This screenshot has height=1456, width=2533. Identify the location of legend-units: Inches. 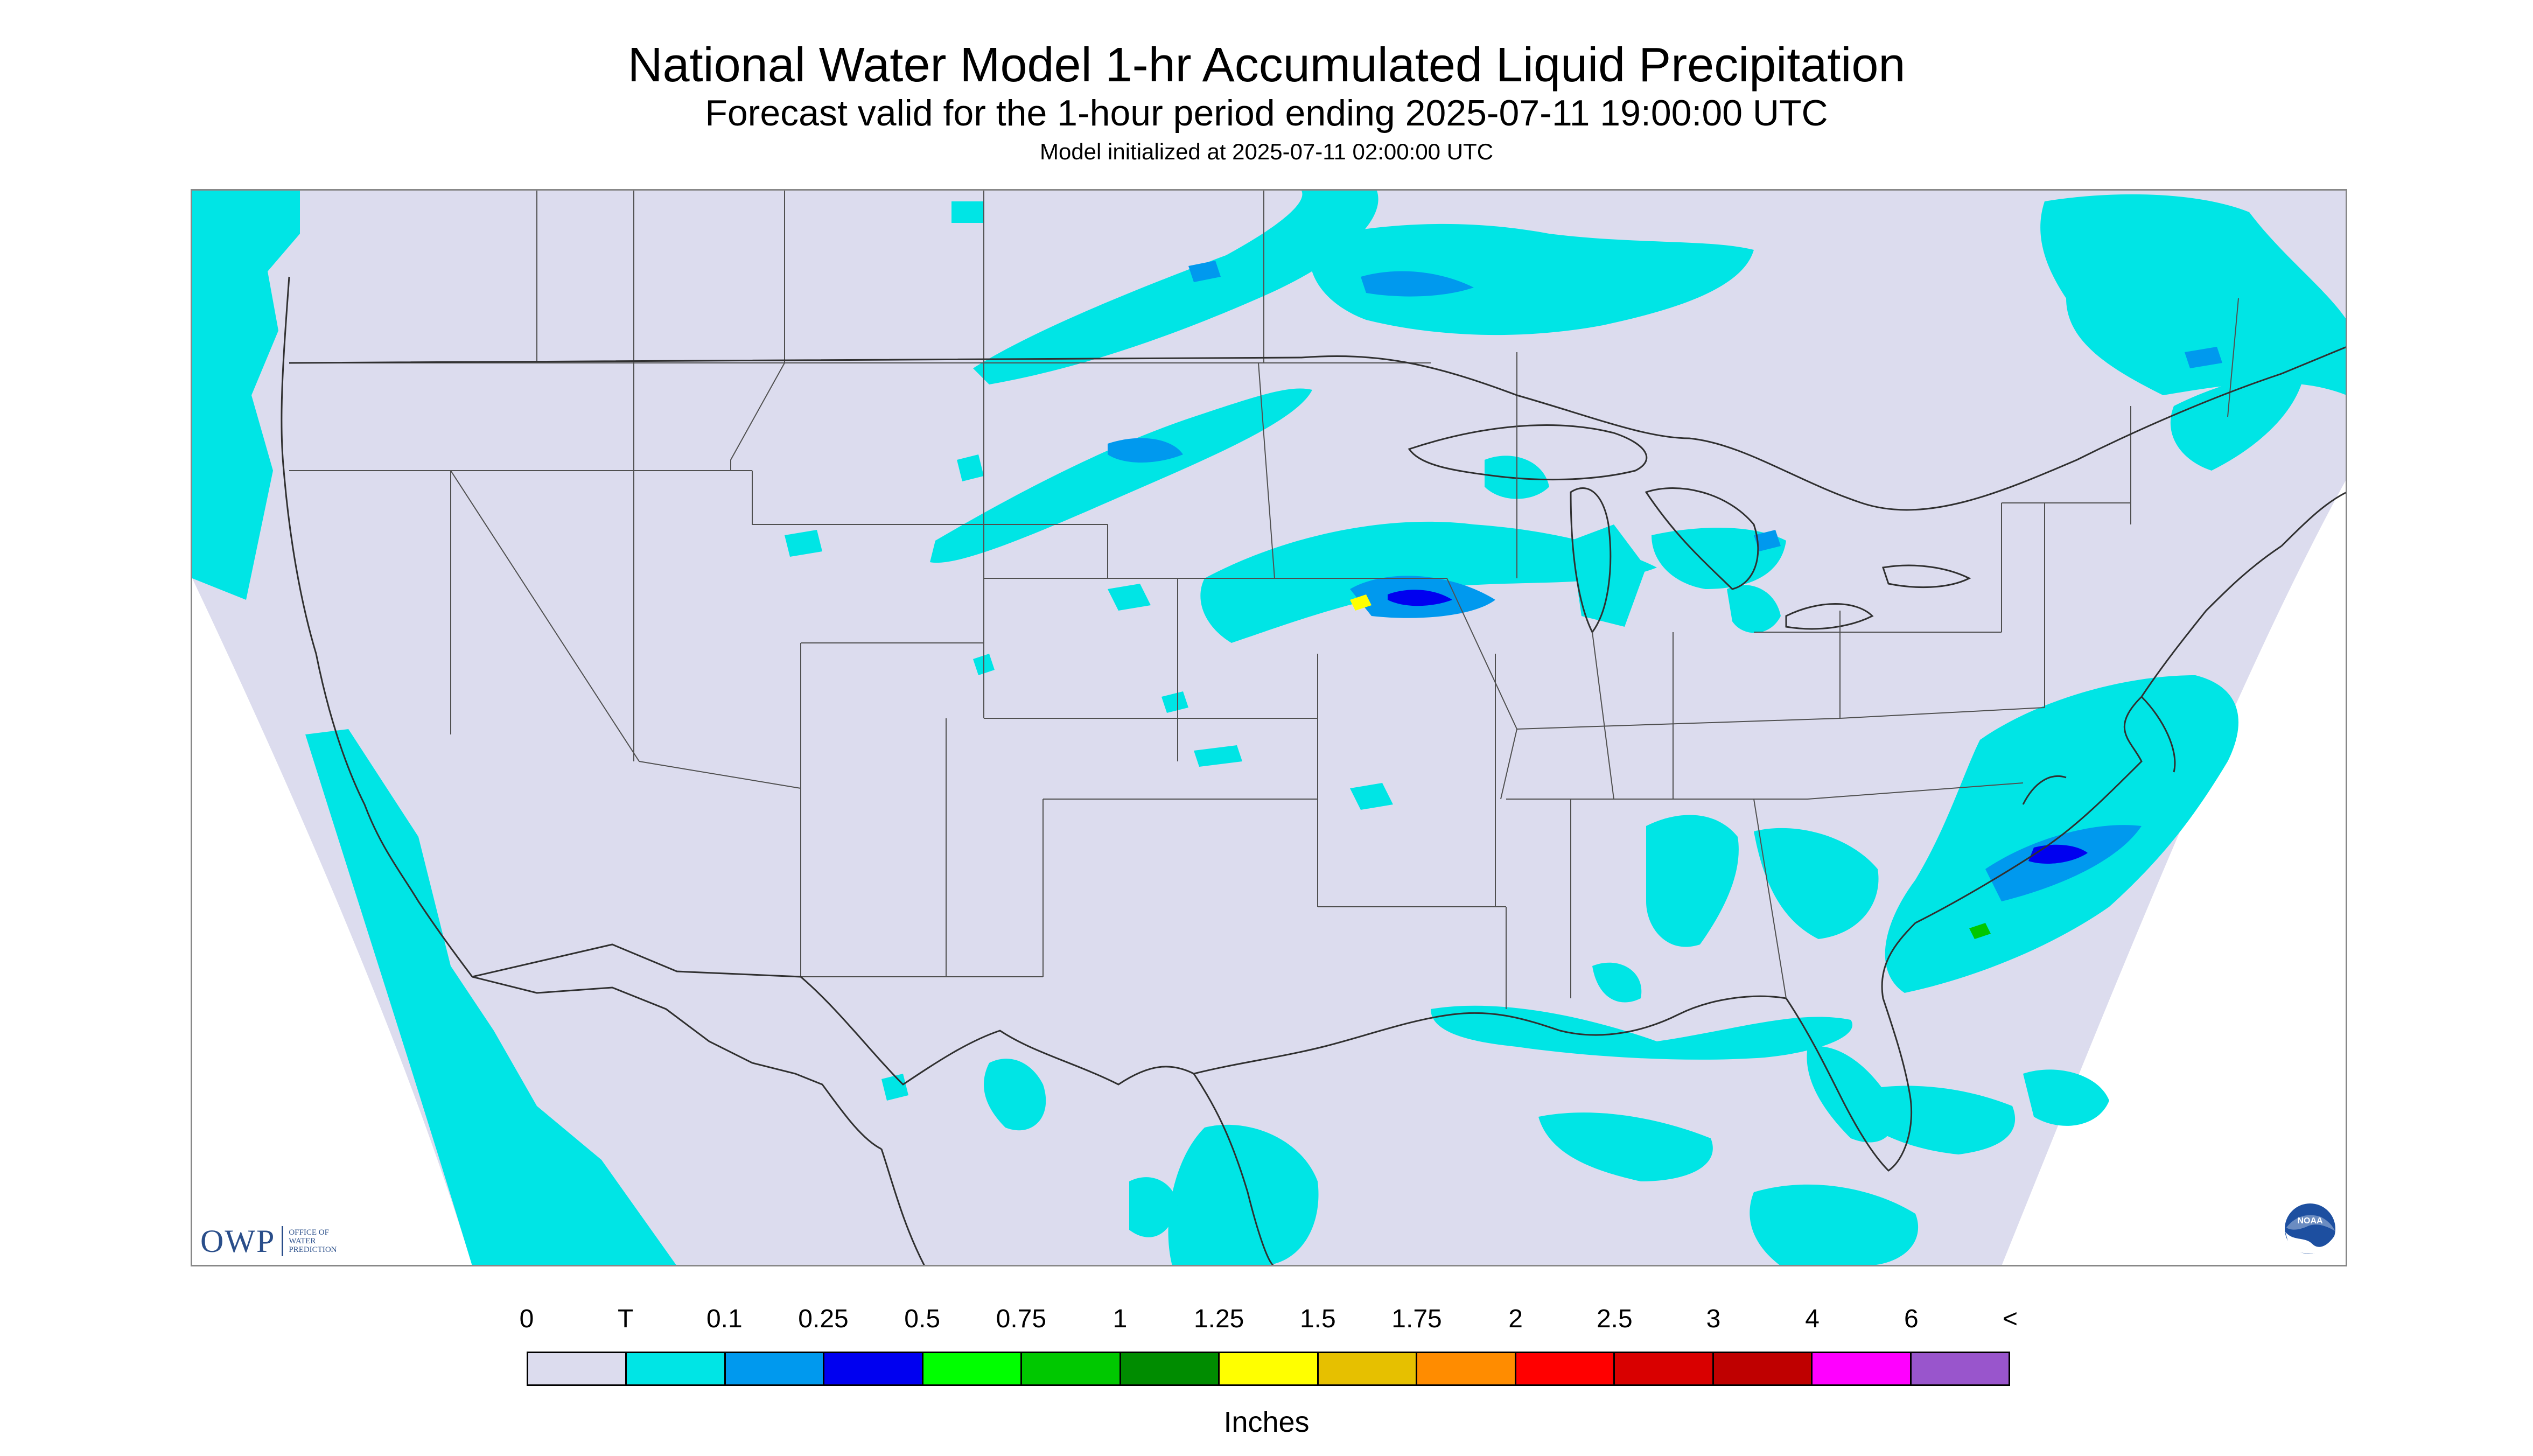
(1266, 1422).